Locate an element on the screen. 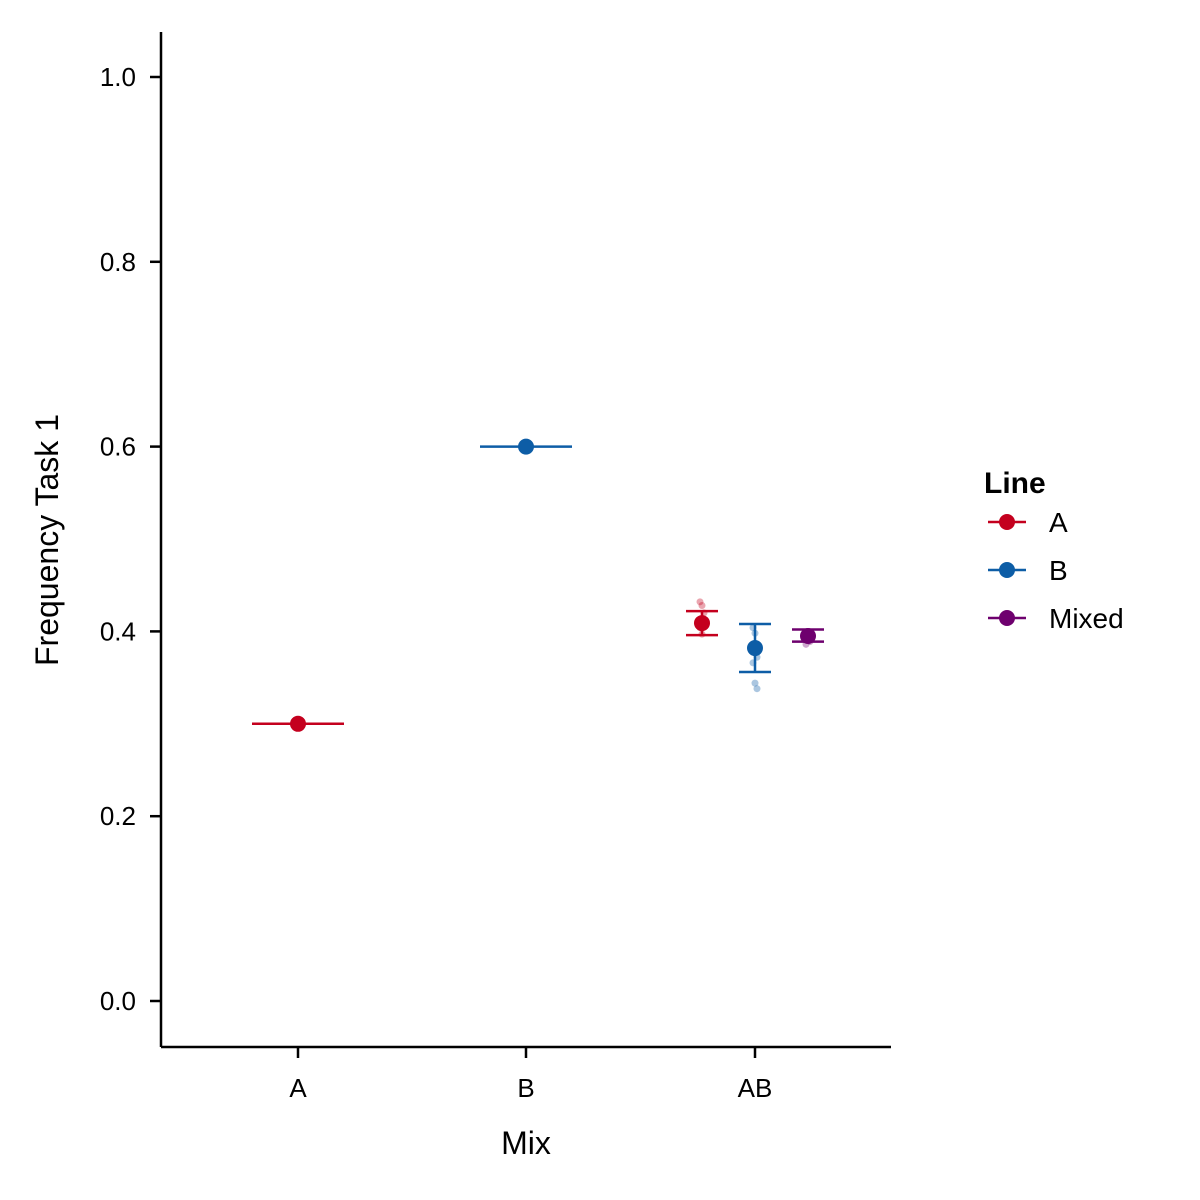 This screenshot has width=1200, height=1200. y-tick-label: 1.0 is located at coordinates (118, 77).